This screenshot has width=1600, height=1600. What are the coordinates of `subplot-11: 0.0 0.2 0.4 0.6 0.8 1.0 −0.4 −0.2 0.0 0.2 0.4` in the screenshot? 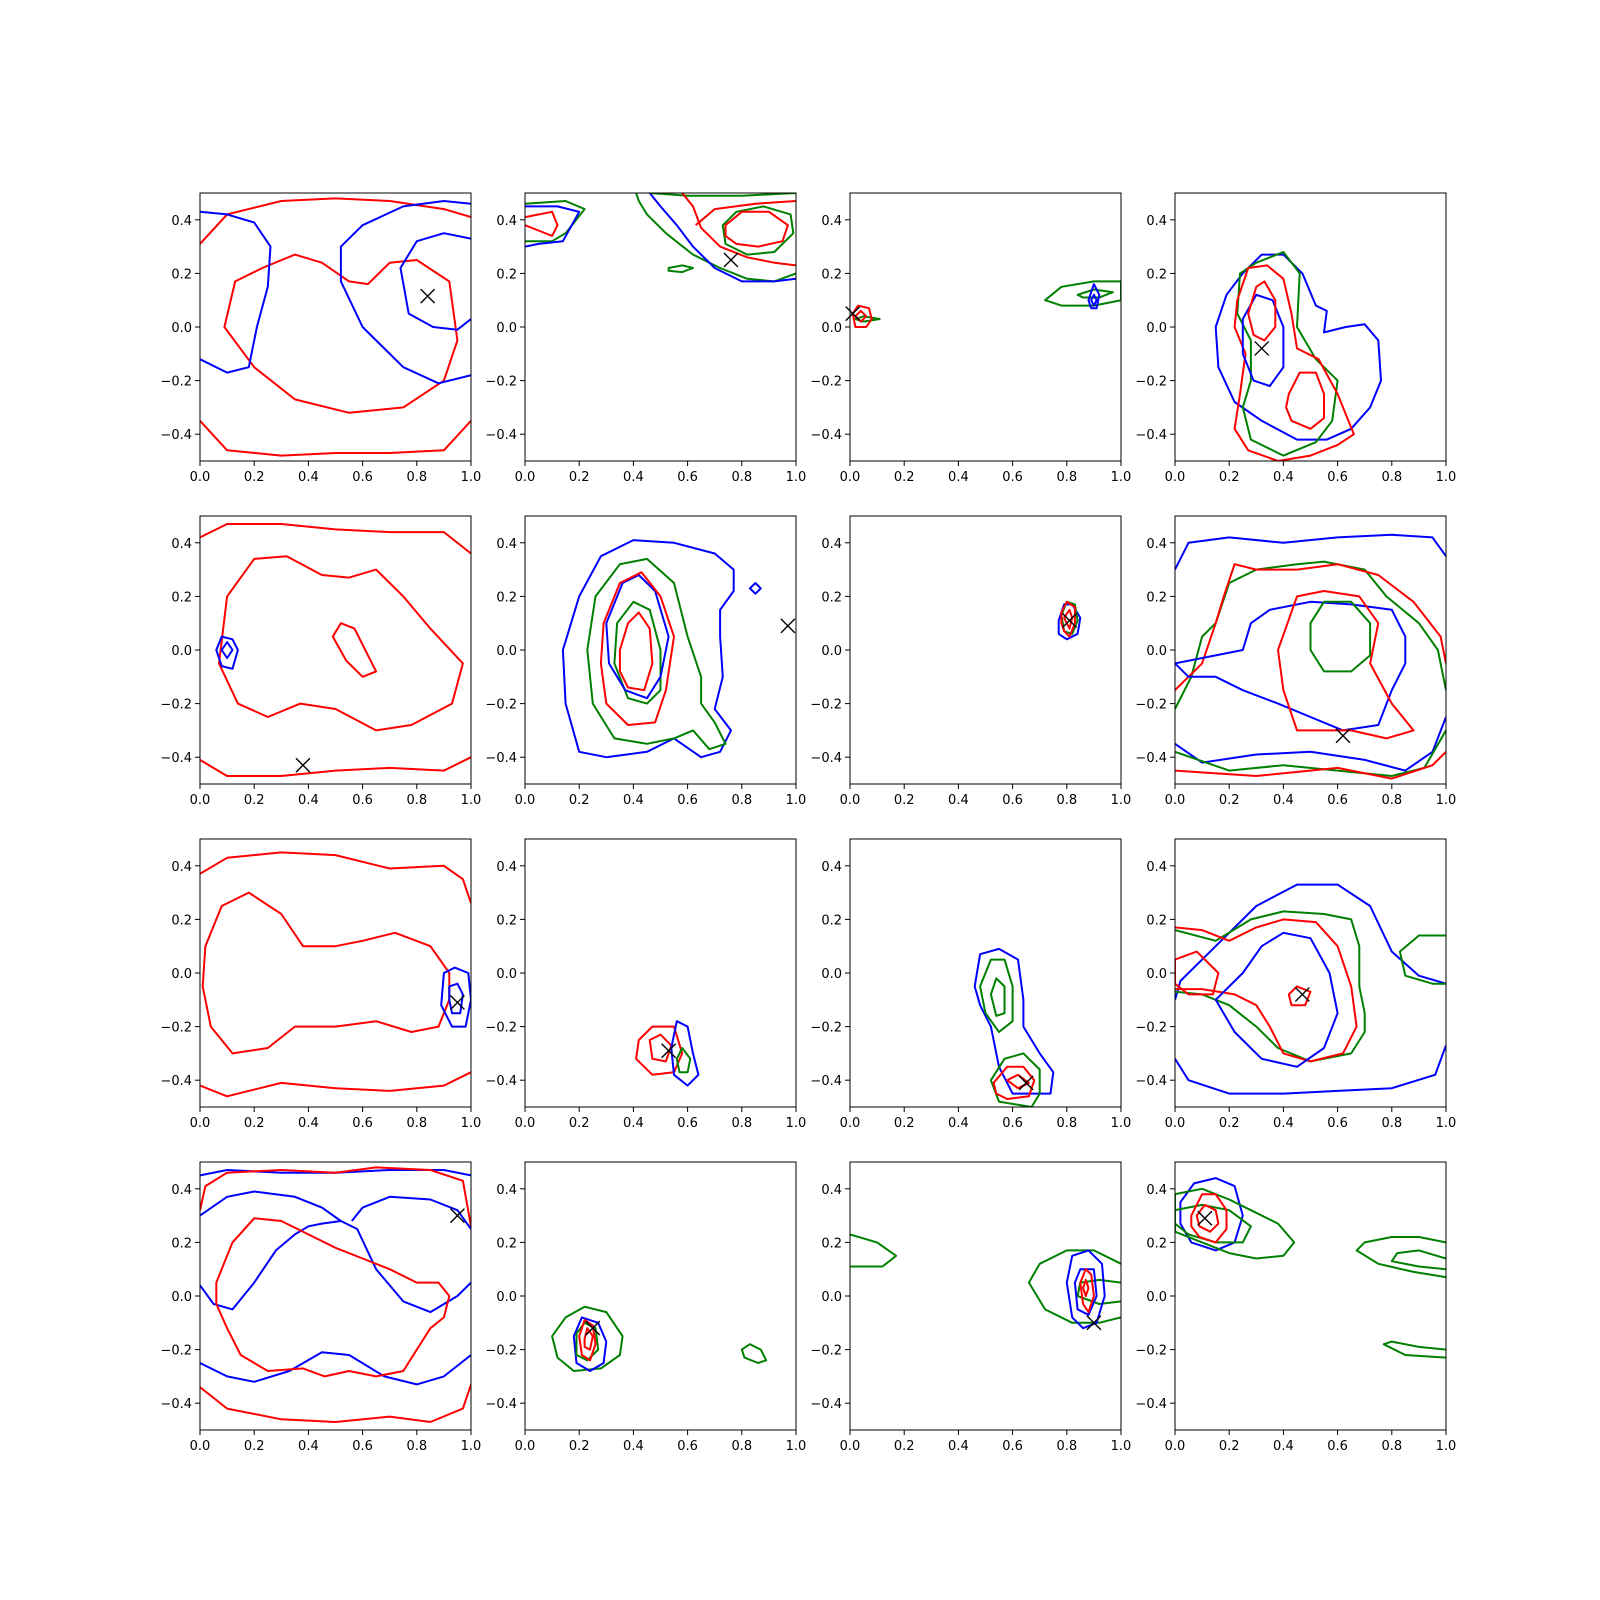 It's located at (971, 984).